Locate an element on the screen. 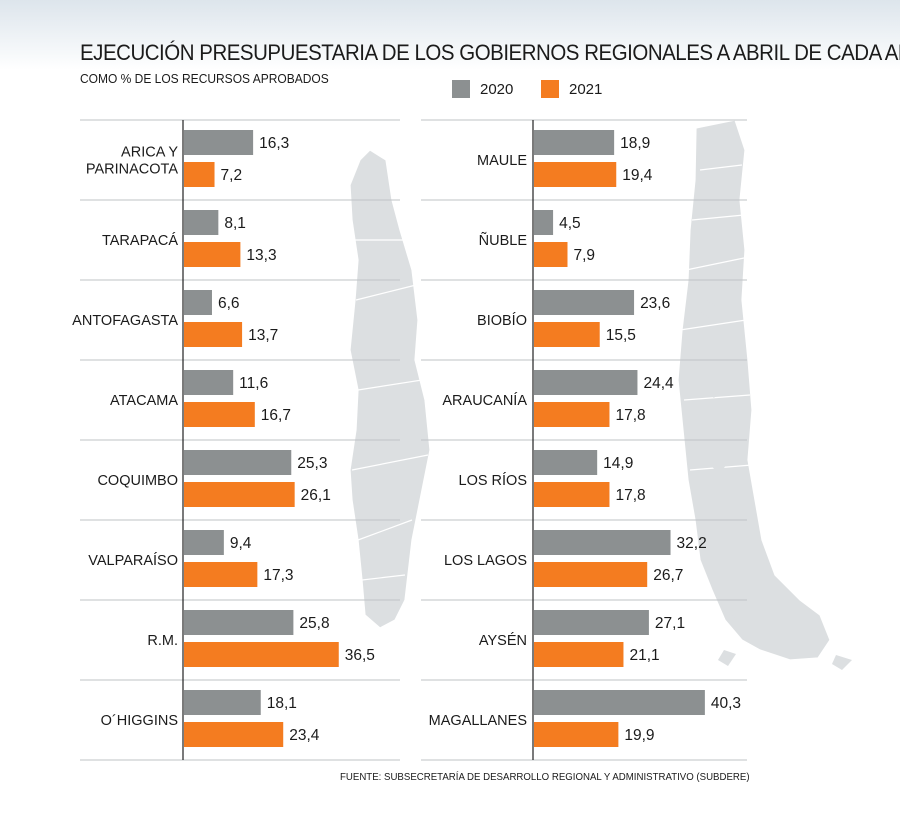 This screenshot has width=900, height=831. data-label-2021: 26,7 is located at coordinates (668, 575).